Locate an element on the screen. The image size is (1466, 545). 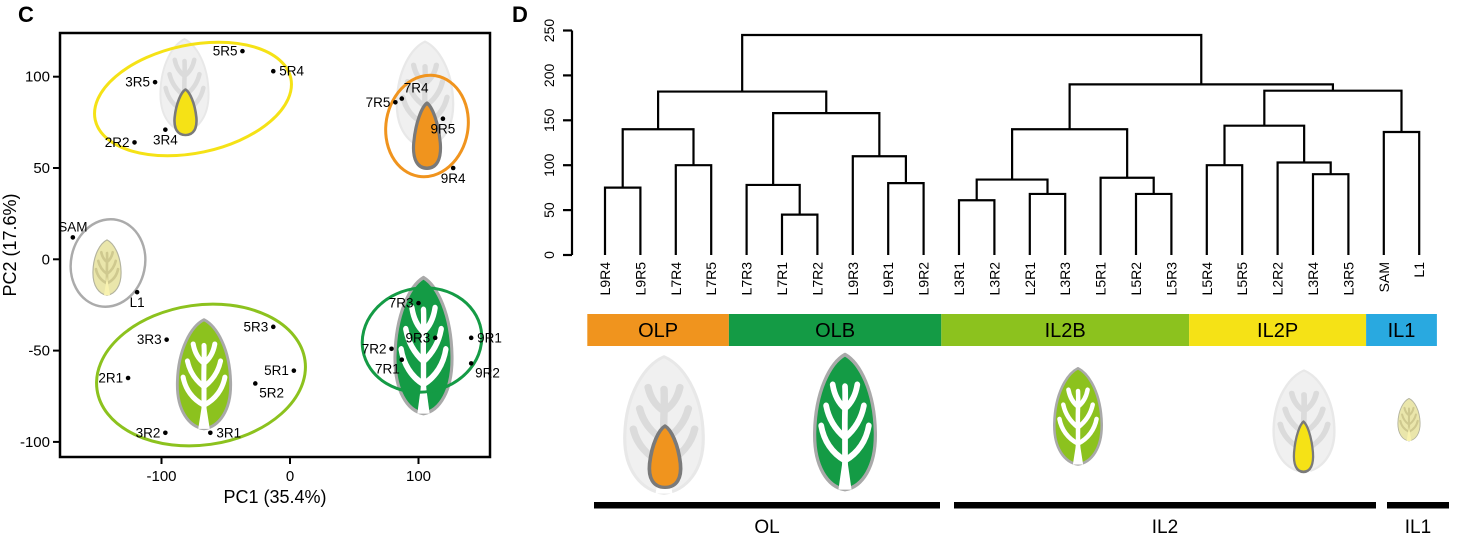
cluster-ellipse-SAM-L1 is located at coordinates (108, 263).